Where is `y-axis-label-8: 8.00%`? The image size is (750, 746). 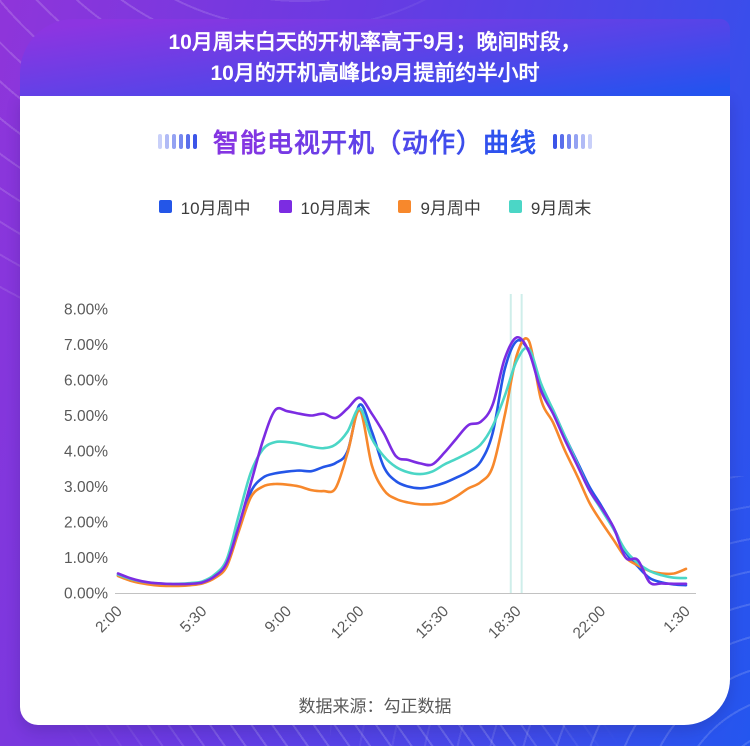 y-axis-label-8: 8.00% is located at coordinates (86, 310).